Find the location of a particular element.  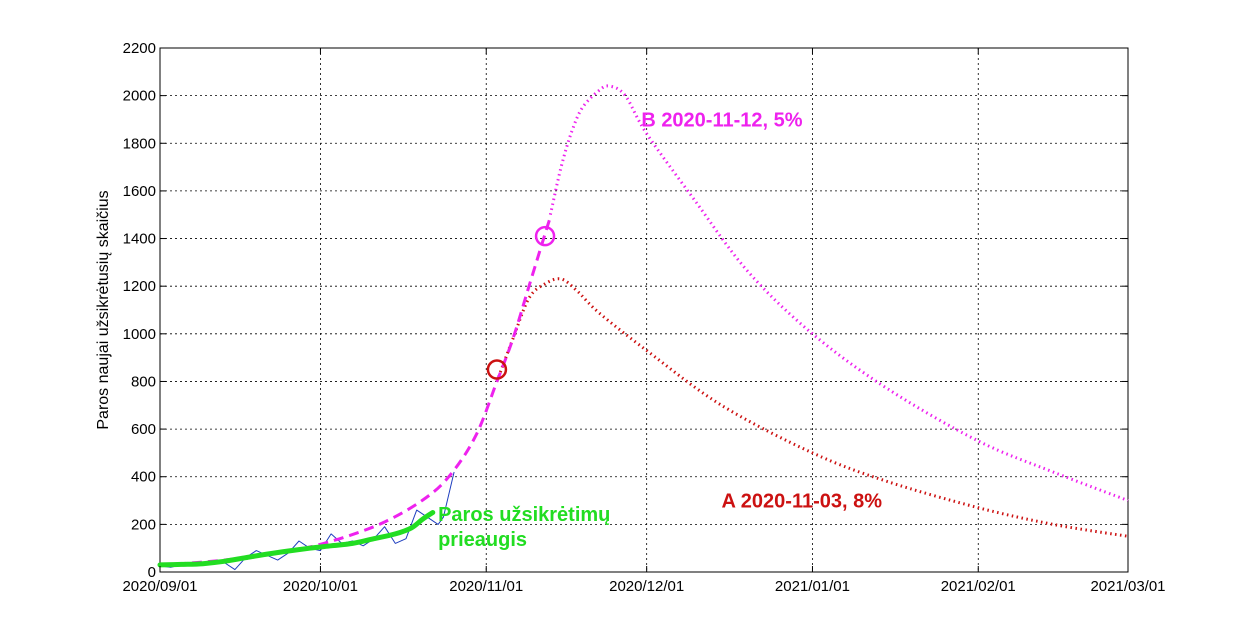

x-tick-label: 2021/02/01 is located at coordinates (978, 586).